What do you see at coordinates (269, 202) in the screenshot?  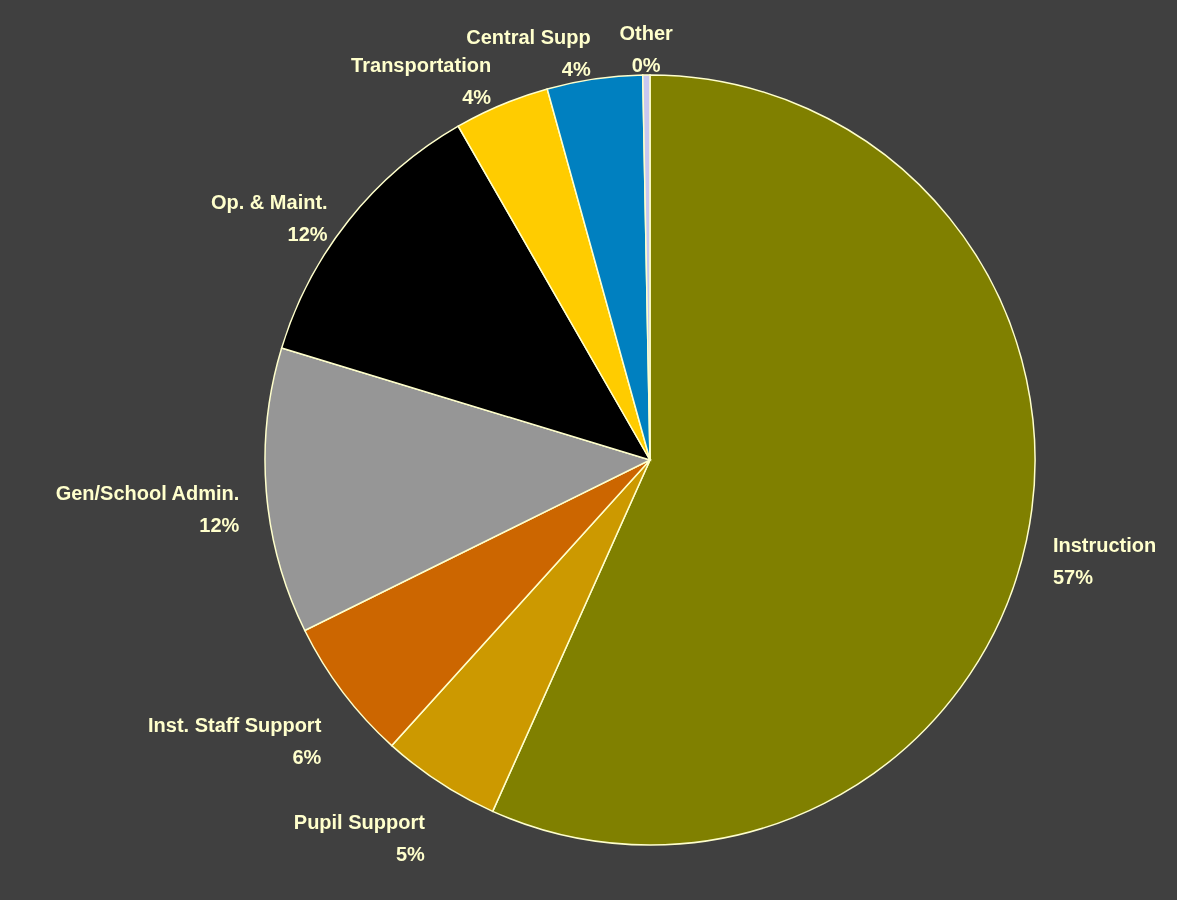 I see `slice-label: Op. & Maint.` at bounding box center [269, 202].